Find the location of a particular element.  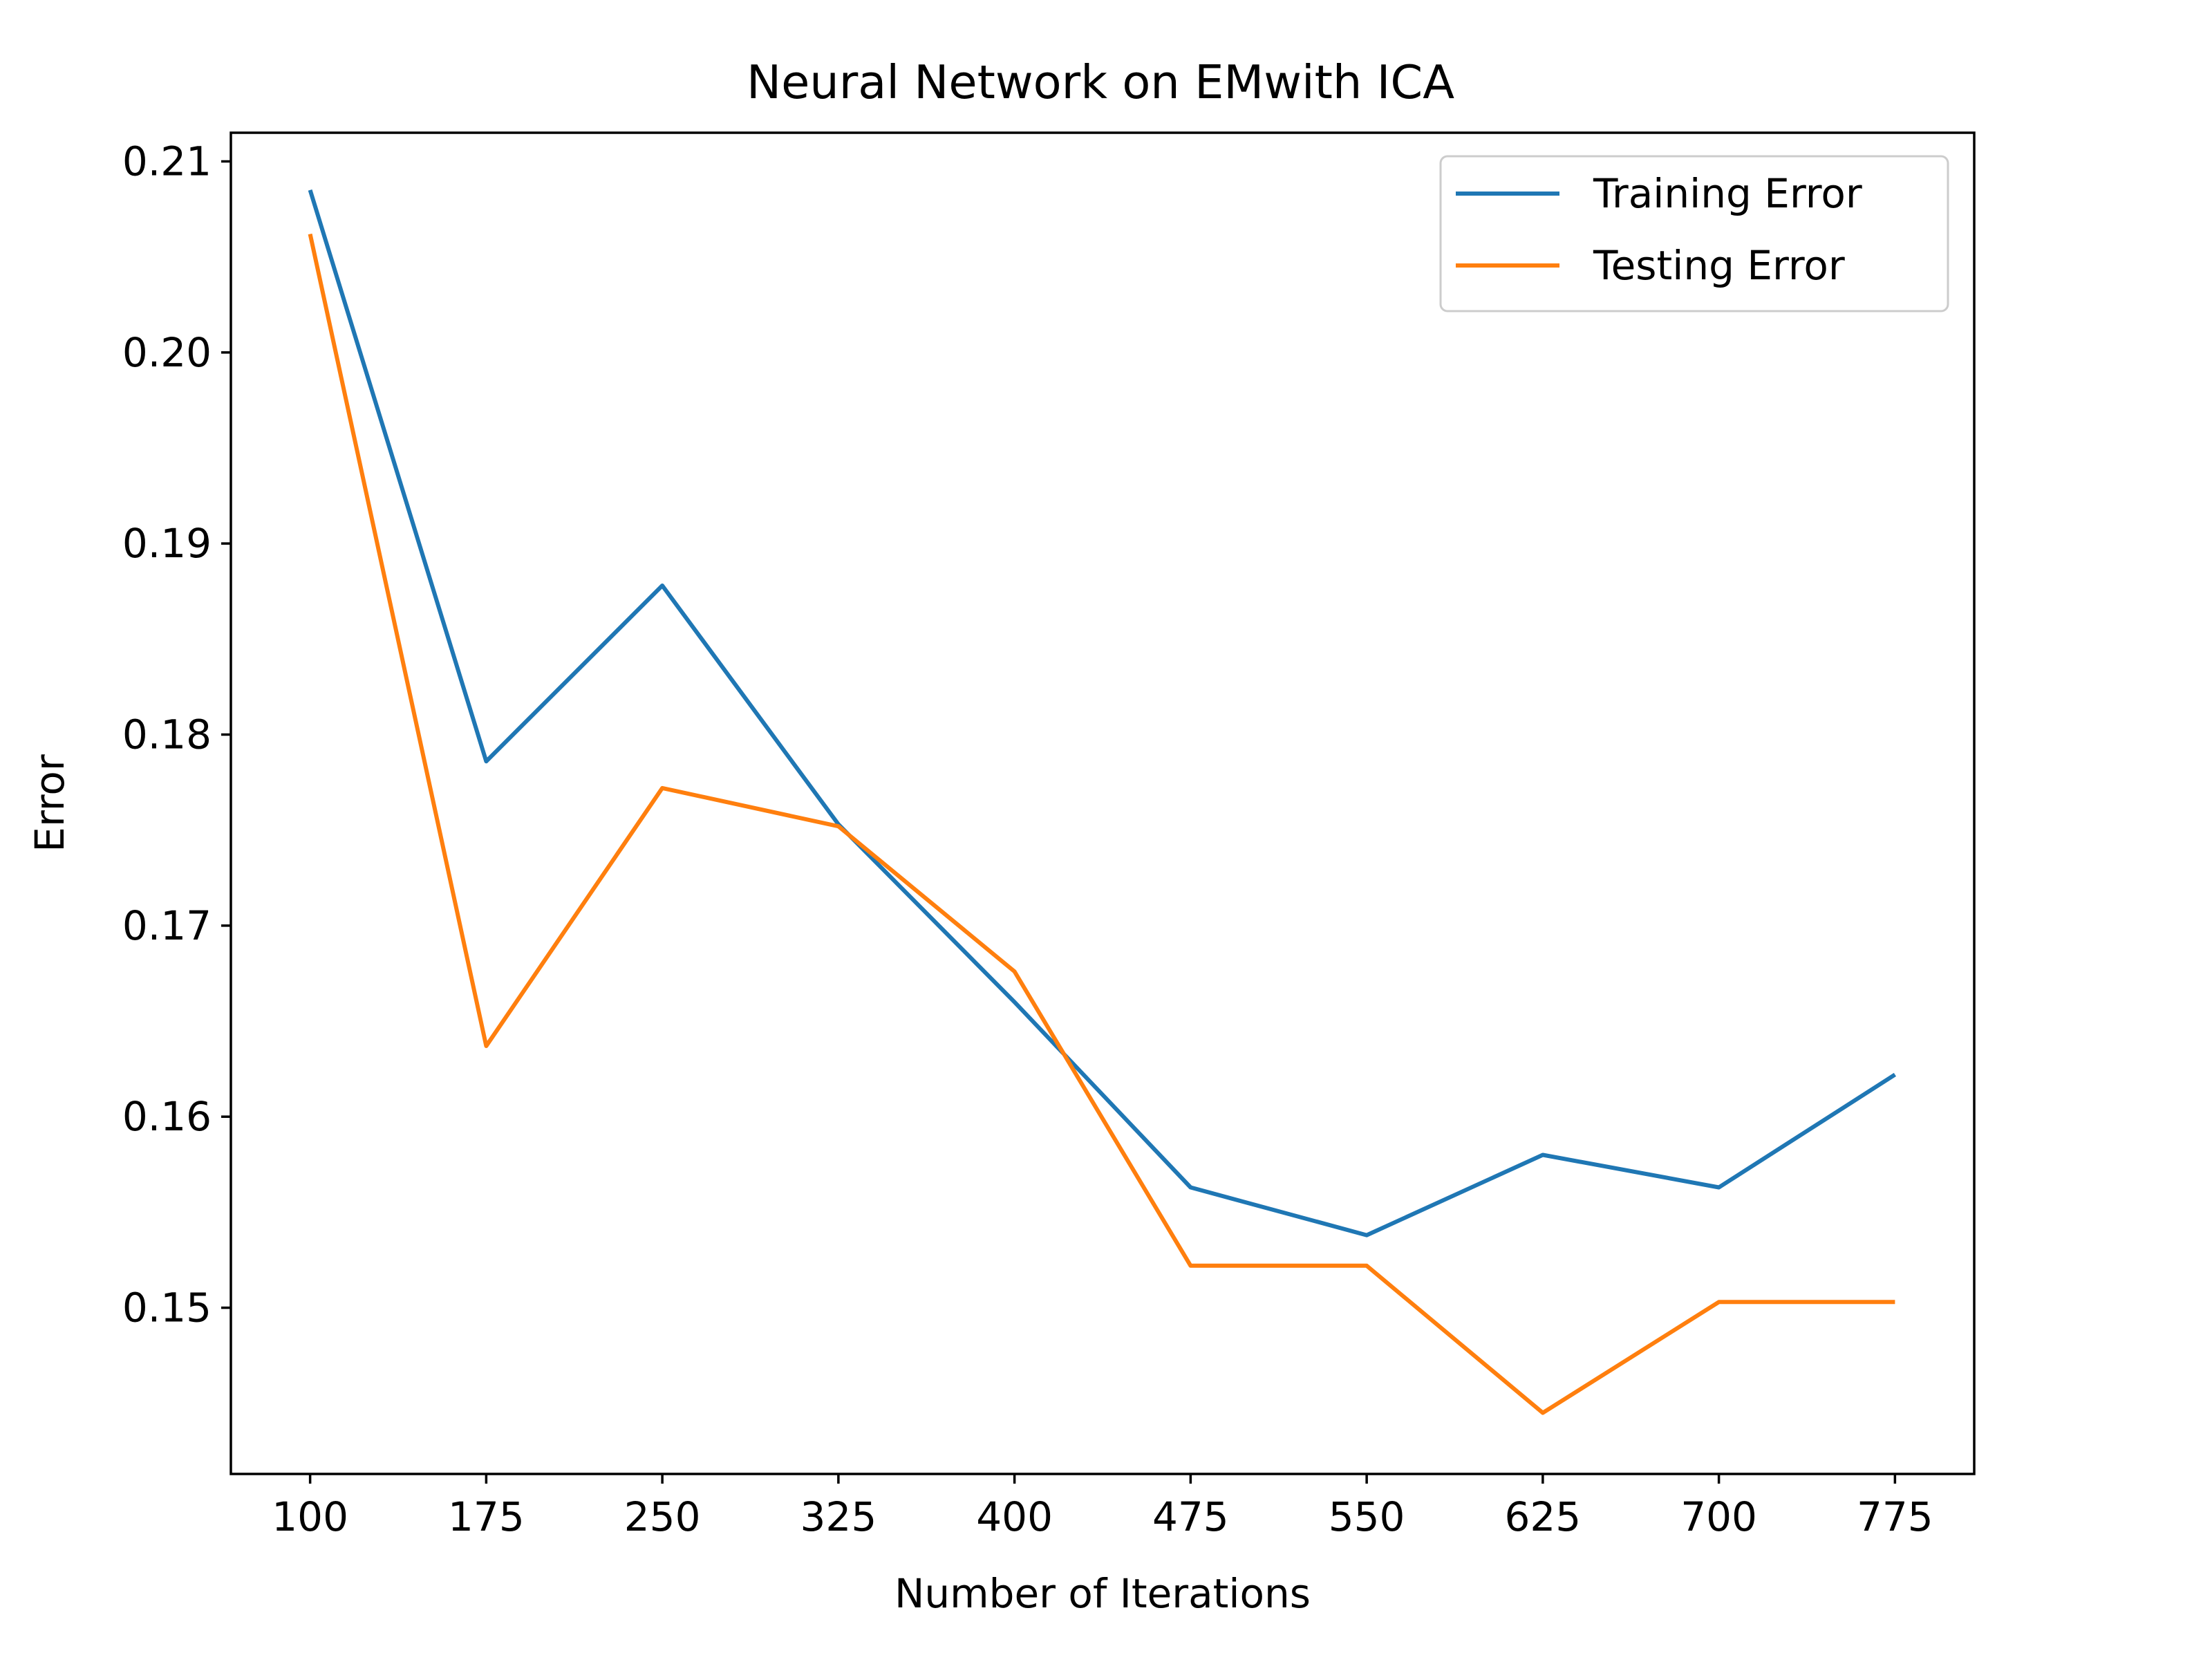

y-axis-label: Error is located at coordinates (49, 803).